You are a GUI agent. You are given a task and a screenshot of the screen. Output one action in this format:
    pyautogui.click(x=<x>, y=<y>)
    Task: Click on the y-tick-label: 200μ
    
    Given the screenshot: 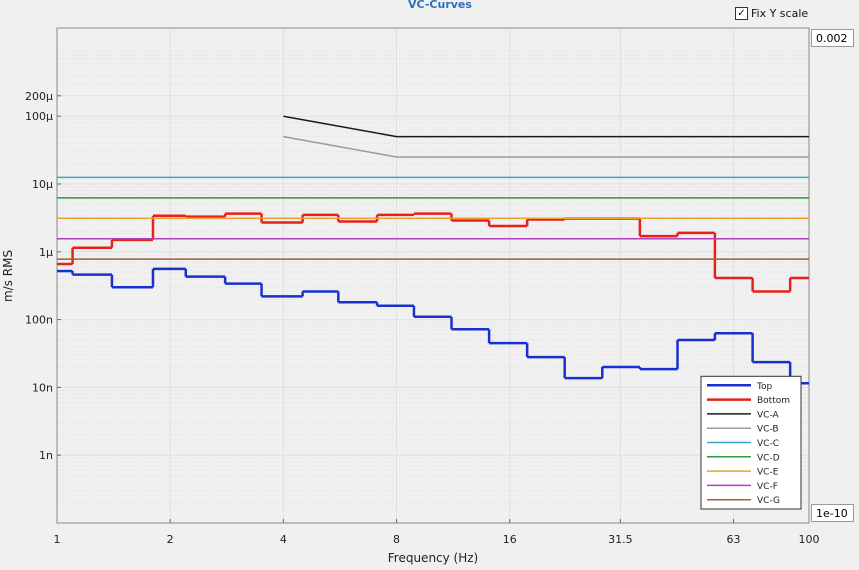 What is the action you would take?
    pyautogui.click(x=39, y=96)
    